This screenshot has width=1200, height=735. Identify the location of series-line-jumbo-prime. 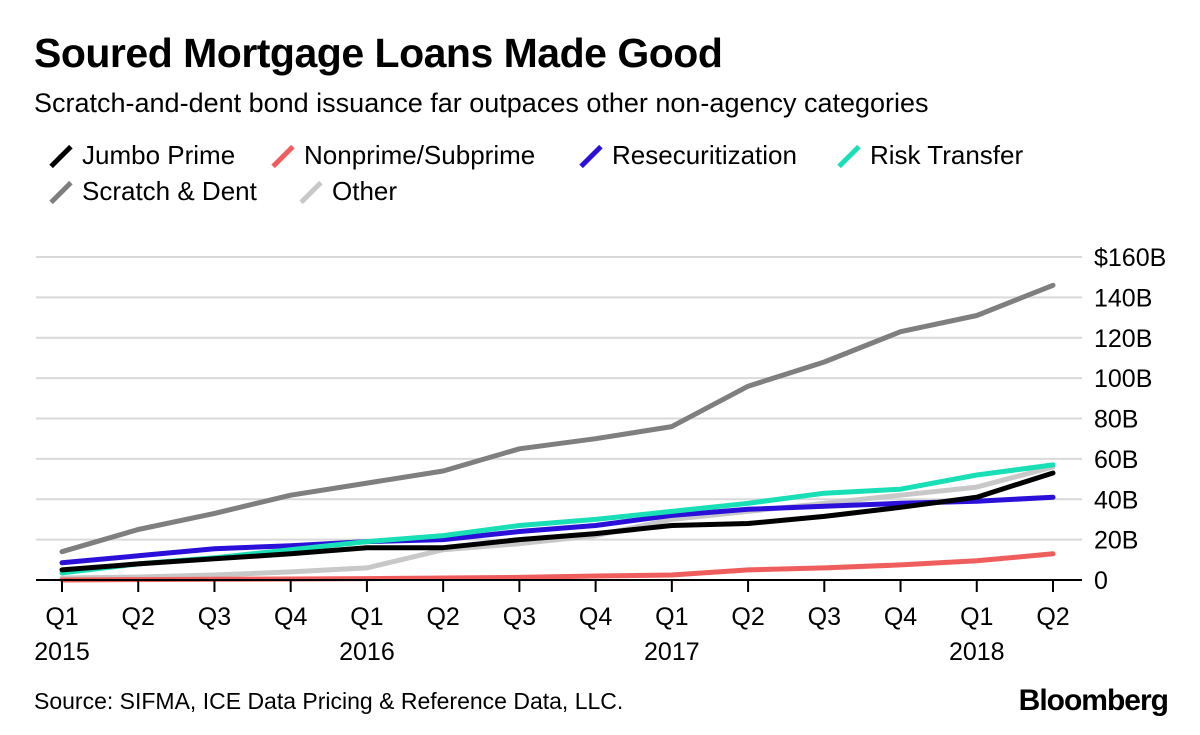
(557, 521).